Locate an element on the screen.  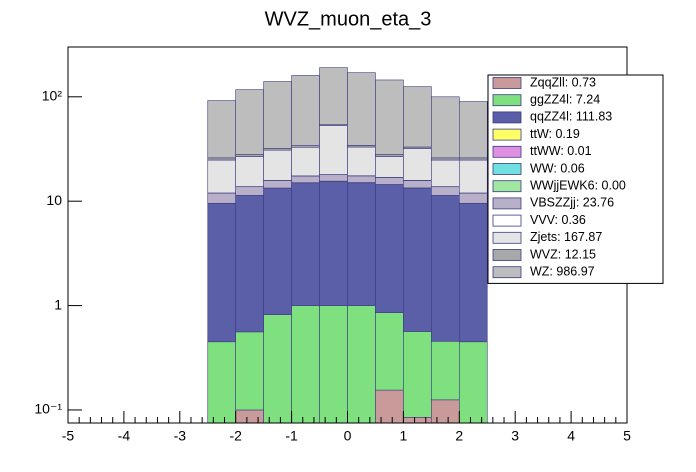
legend-label: VBSZZjj: 23.76 is located at coordinates (572, 203).